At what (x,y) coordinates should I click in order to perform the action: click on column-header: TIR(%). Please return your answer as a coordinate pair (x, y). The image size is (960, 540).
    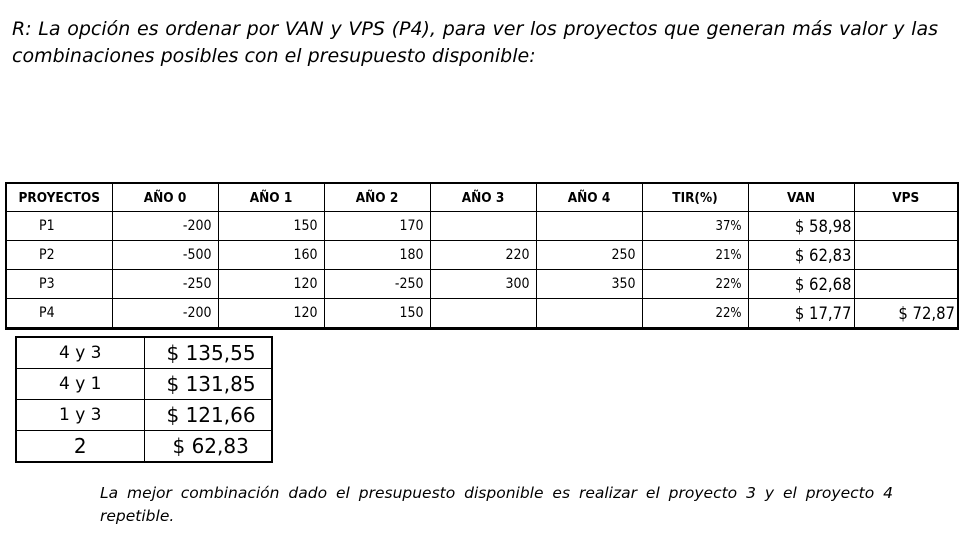
    Looking at the image, I should click on (695, 197).